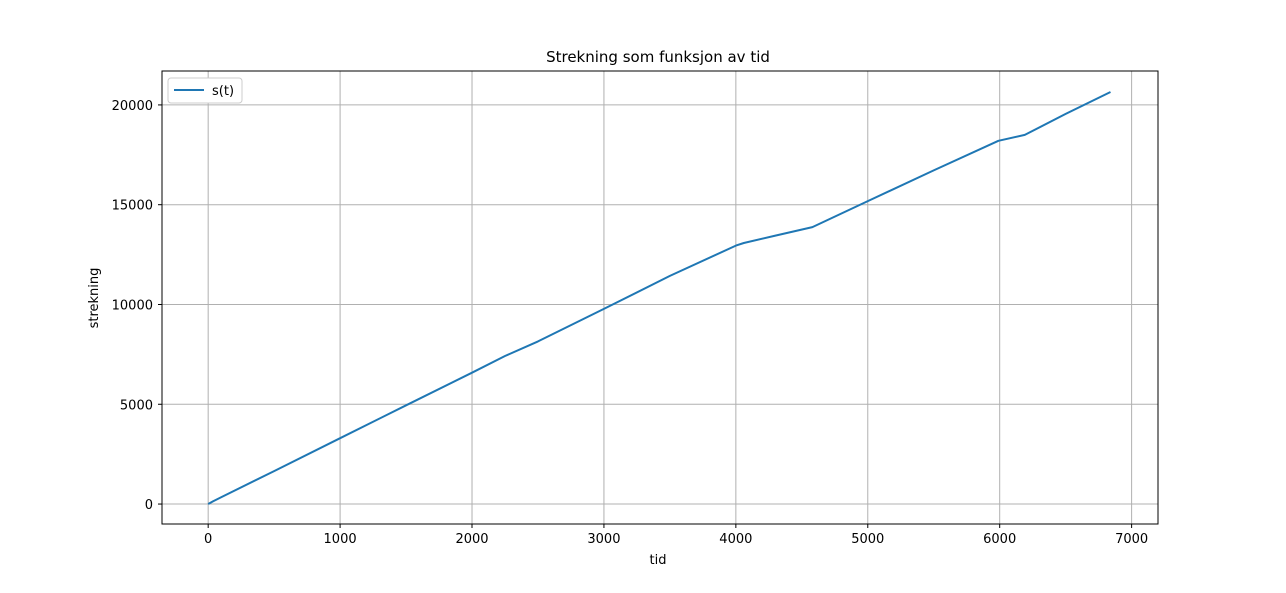 The image size is (1286, 593). What do you see at coordinates (149, 505) in the screenshot?
I see `y-tick-label: 0` at bounding box center [149, 505].